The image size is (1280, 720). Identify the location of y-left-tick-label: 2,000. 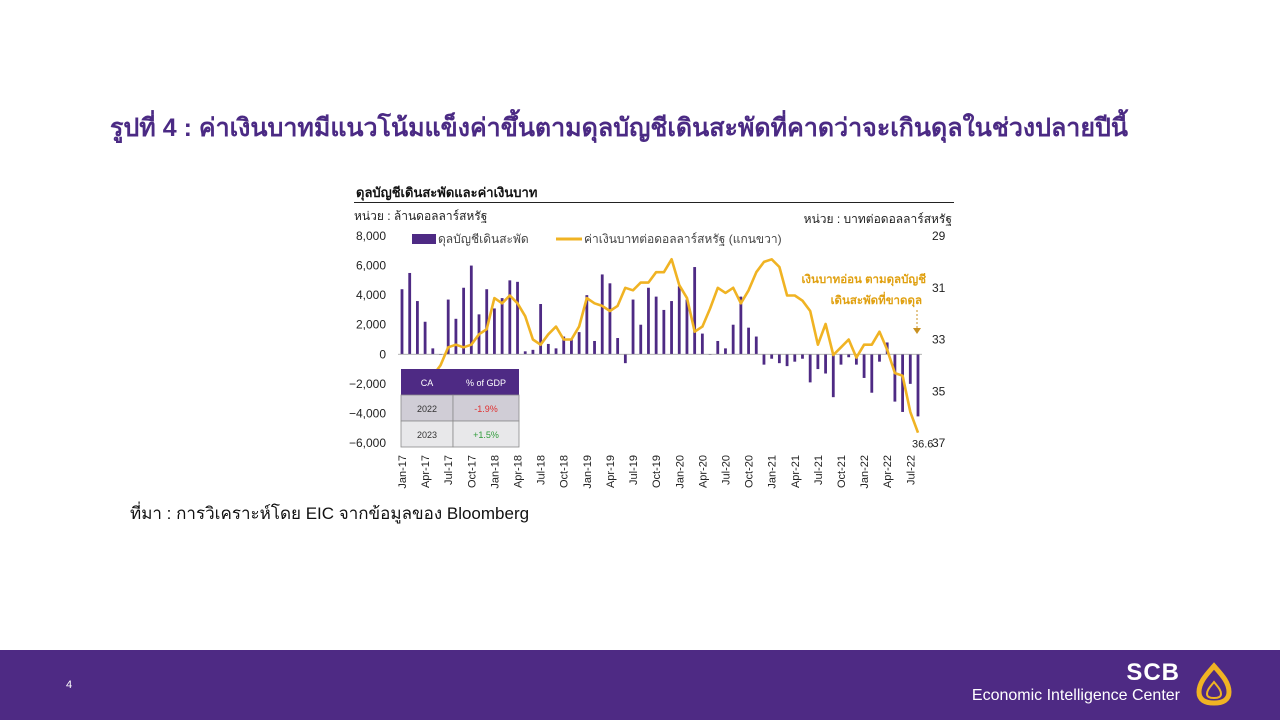
(371, 325).